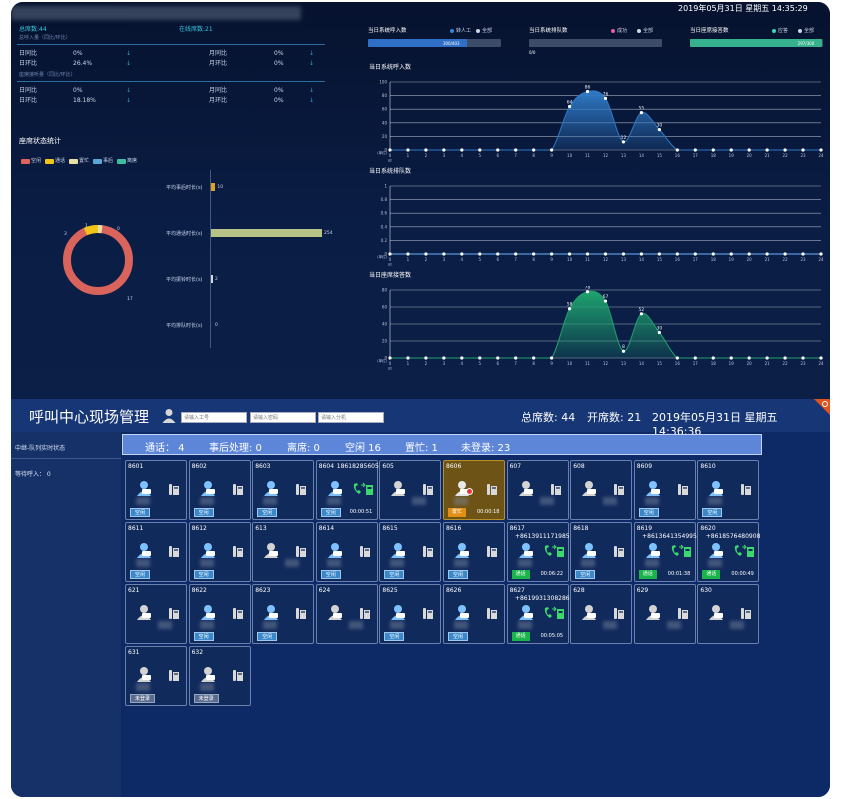 The height and width of the screenshot is (799, 846). What do you see at coordinates (385, 290) in the screenshot?
I see `y-tick-label: 80` at bounding box center [385, 290].